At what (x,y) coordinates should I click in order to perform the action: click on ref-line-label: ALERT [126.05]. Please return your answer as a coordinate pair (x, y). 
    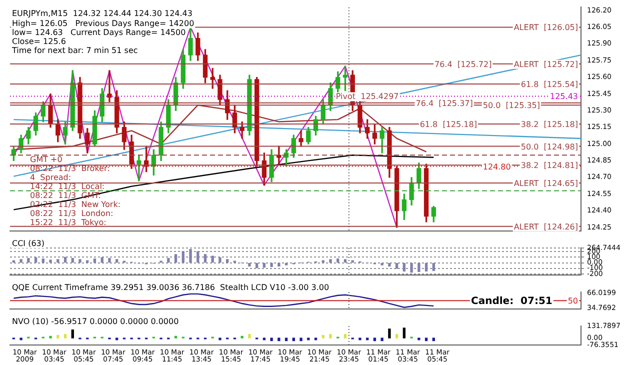
    Looking at the image, I should click on (546, 27).